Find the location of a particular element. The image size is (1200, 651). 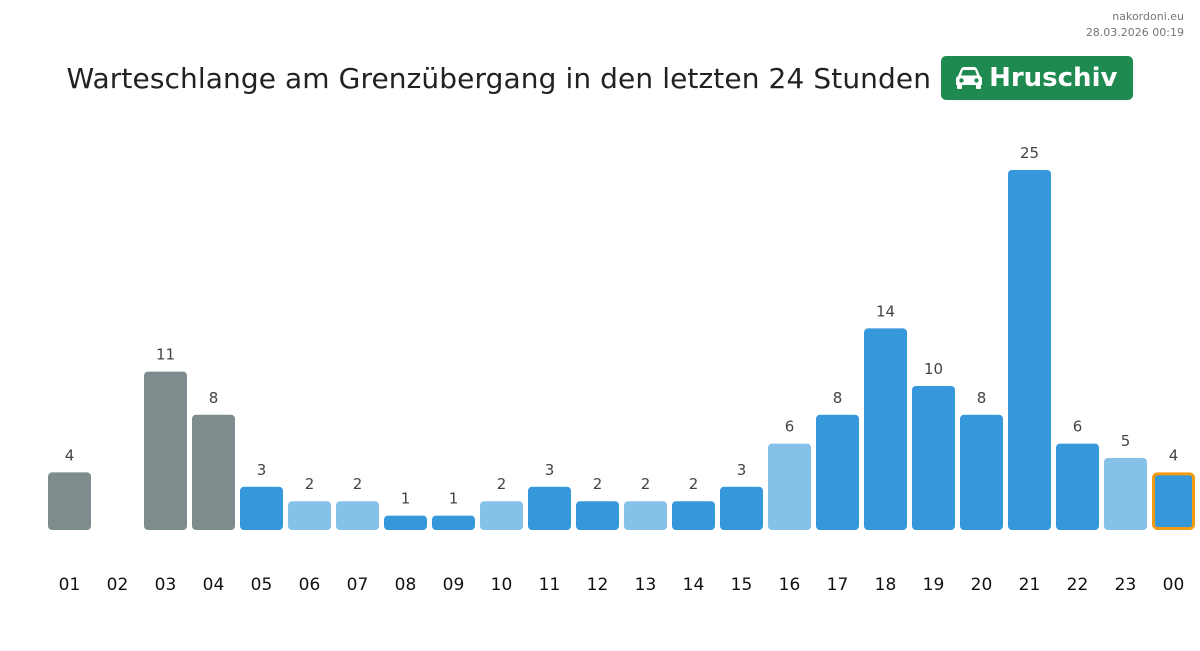

value-label-11: 3 is located at coordinates (550, 470).